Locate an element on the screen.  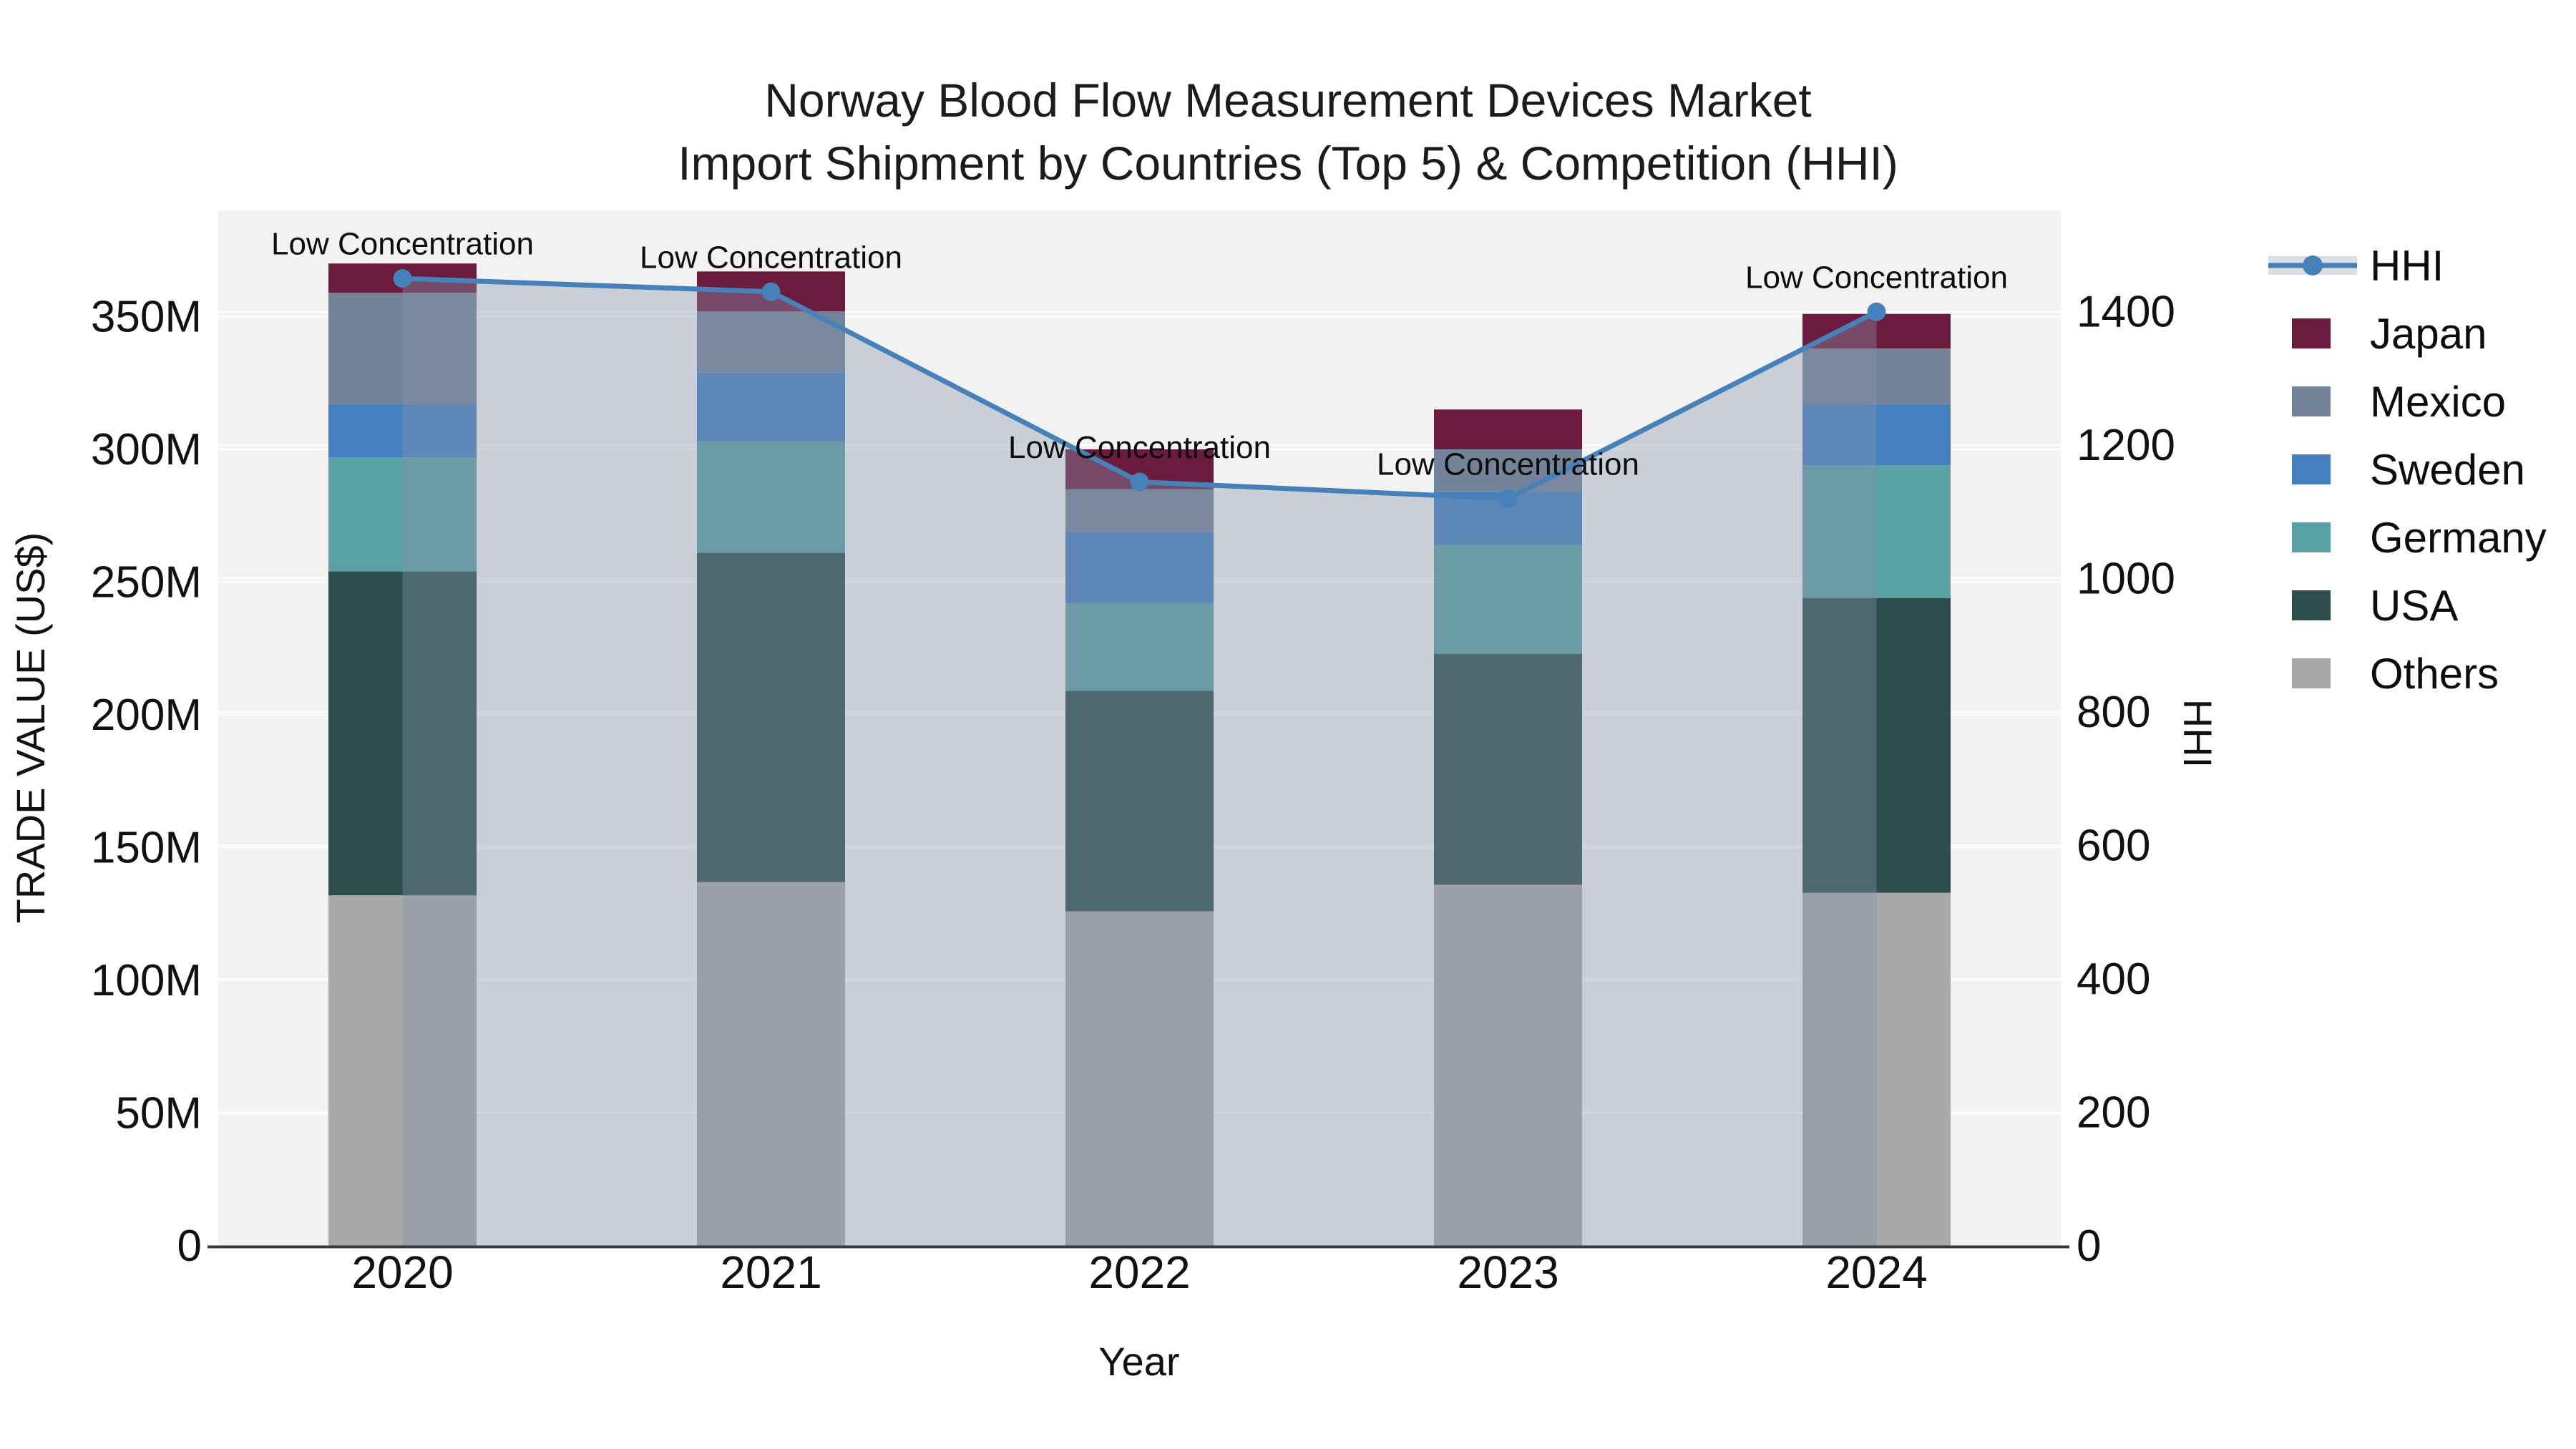
legend-swatch-others is located at coordinates (2311, 673).